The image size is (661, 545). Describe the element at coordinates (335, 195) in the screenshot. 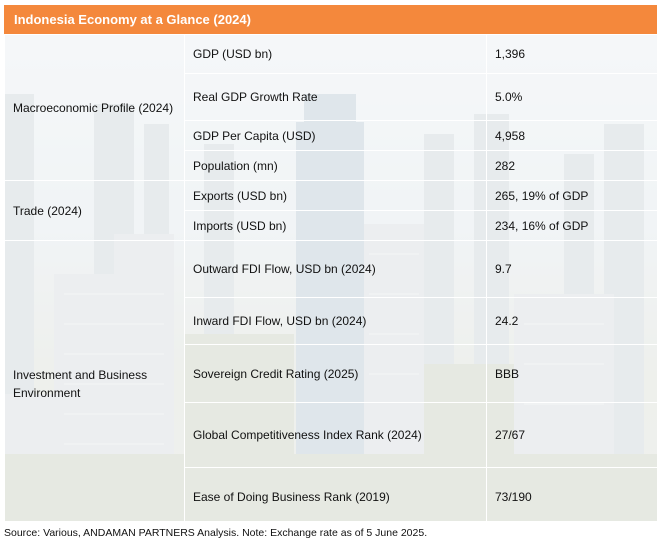

I see `metric-label: Exports (USD bn)` at that location.